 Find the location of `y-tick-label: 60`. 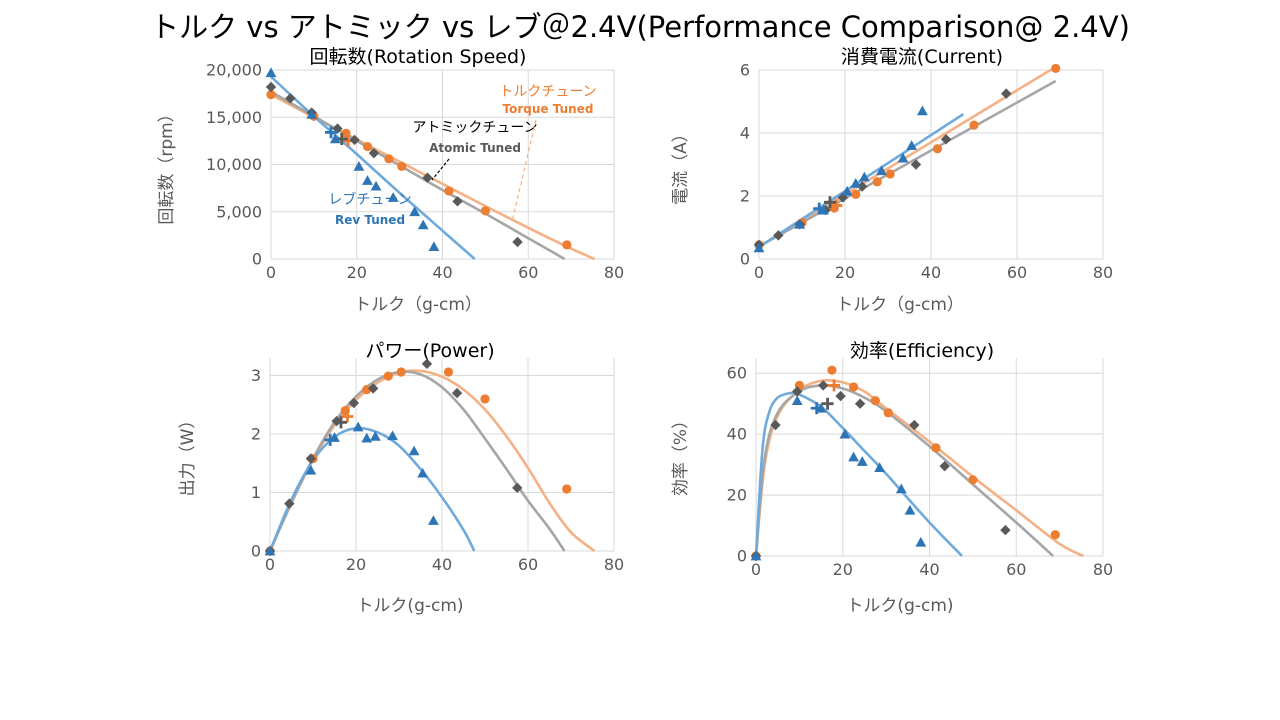

y-tick-label: 60 is located at coordinates (737, 373).